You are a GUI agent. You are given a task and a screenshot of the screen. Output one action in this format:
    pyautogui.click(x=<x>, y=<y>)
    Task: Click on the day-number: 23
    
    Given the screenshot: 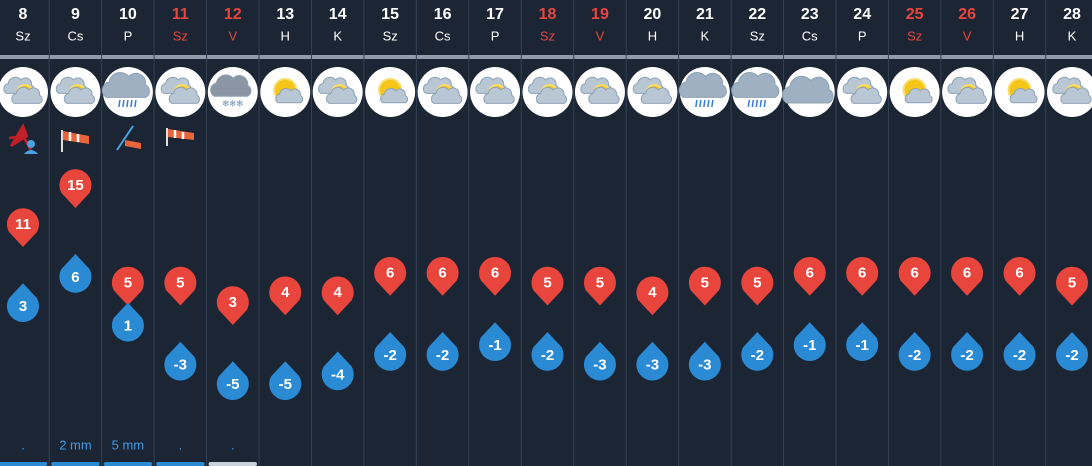 What is the action you would take?
    pyautogui.click(x=810, y=14)
    